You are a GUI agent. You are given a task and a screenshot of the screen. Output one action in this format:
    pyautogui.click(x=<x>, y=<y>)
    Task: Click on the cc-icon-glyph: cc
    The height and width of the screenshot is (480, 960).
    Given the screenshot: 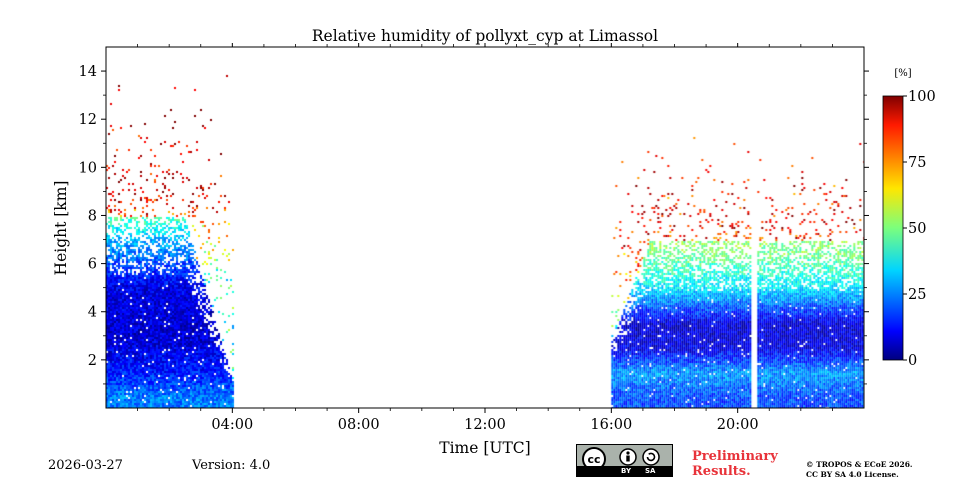 What is the action you would take?
    pyautogui.click(x=593, y=459)
    